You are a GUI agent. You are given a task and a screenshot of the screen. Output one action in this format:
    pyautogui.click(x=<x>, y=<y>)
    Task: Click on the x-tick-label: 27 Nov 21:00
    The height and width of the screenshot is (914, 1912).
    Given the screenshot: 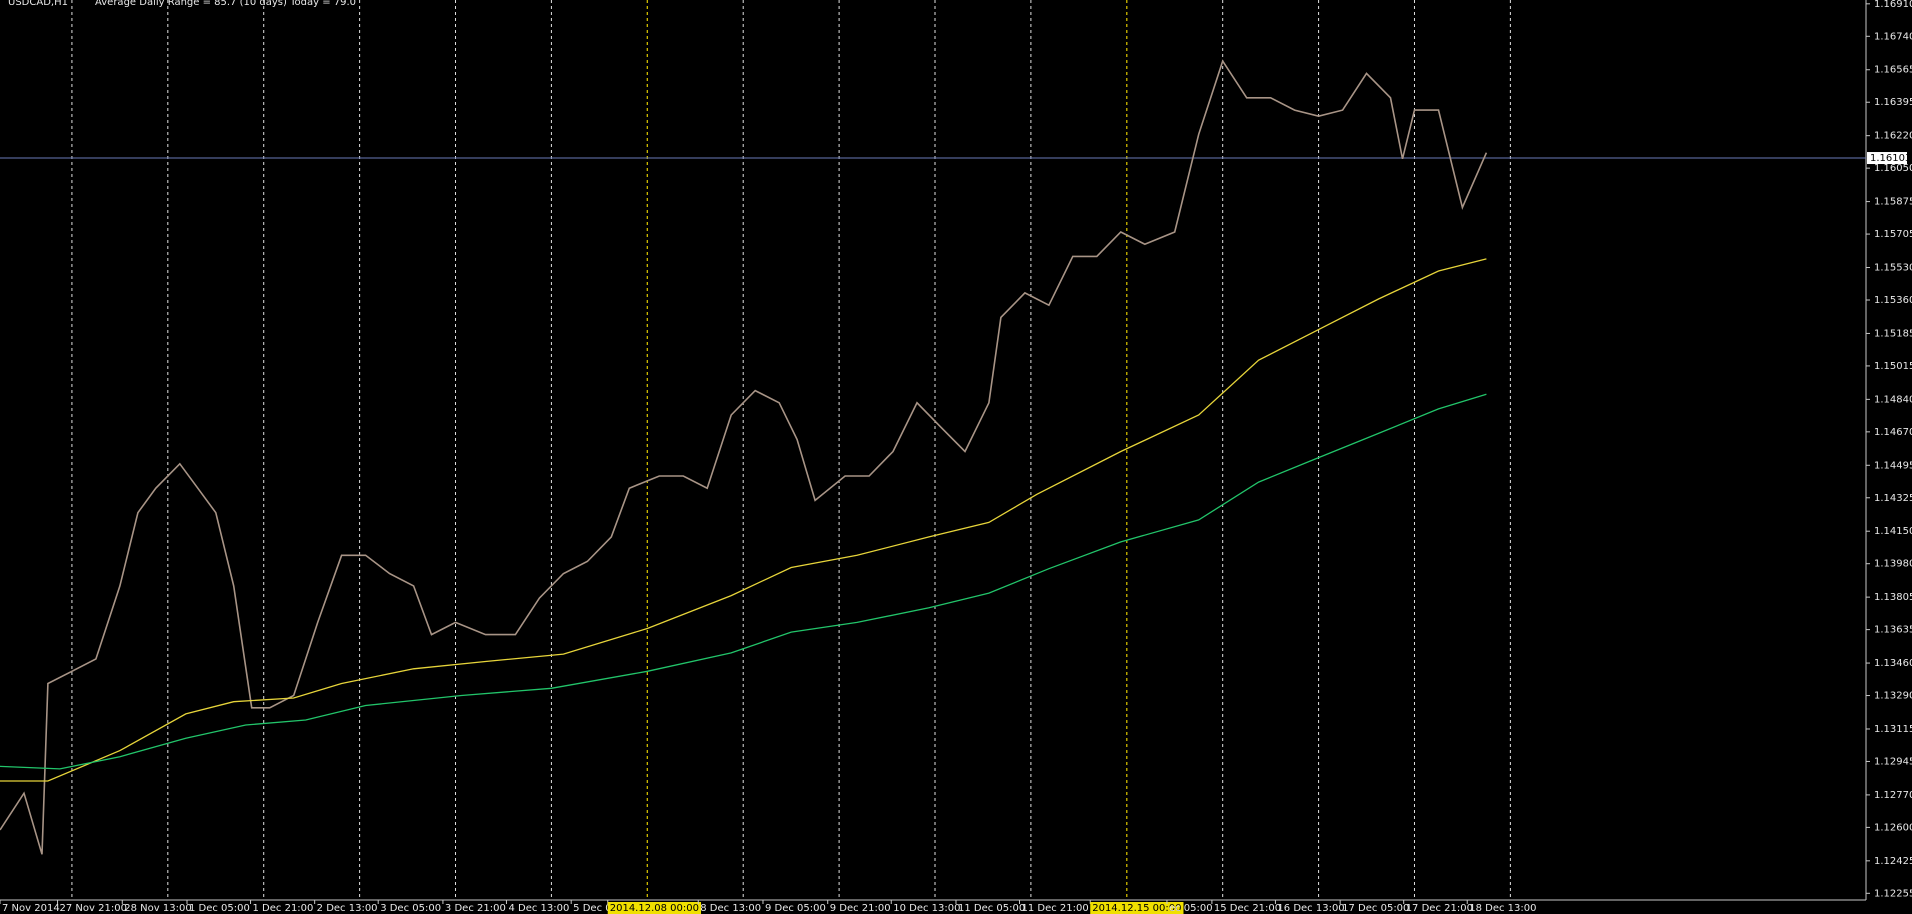 What is the action you would take?
    pyautogui.click(x=93, y=908)
    